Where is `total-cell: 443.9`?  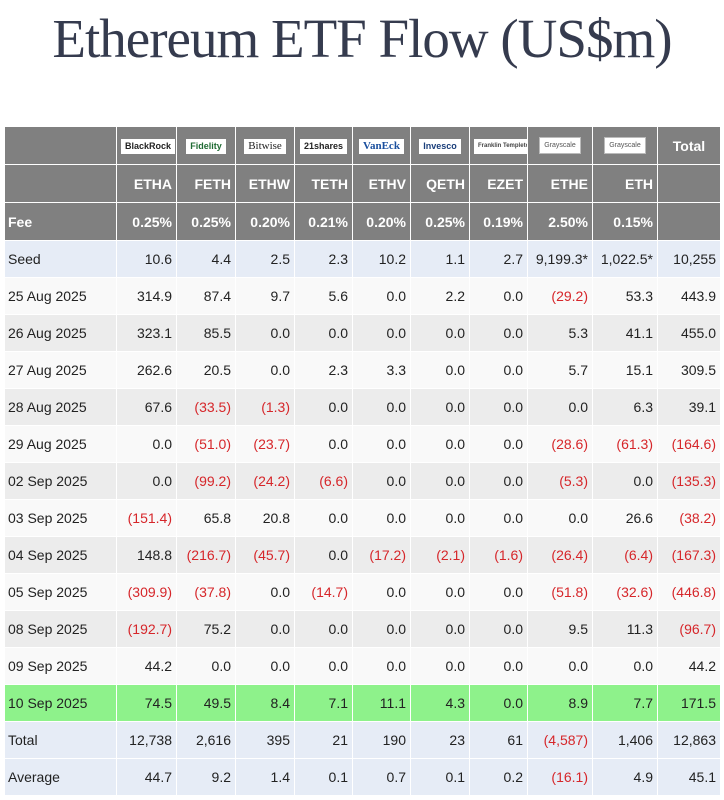
total-cell: 443.9 is located at coordinates (689, 296).